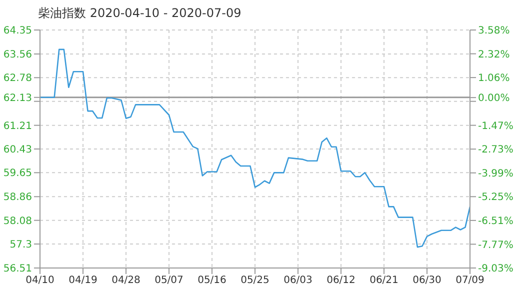 The width and height of the screenshot is (520, 300). I want to click on y2-tick-label: -1.47%, so click(496, 126).